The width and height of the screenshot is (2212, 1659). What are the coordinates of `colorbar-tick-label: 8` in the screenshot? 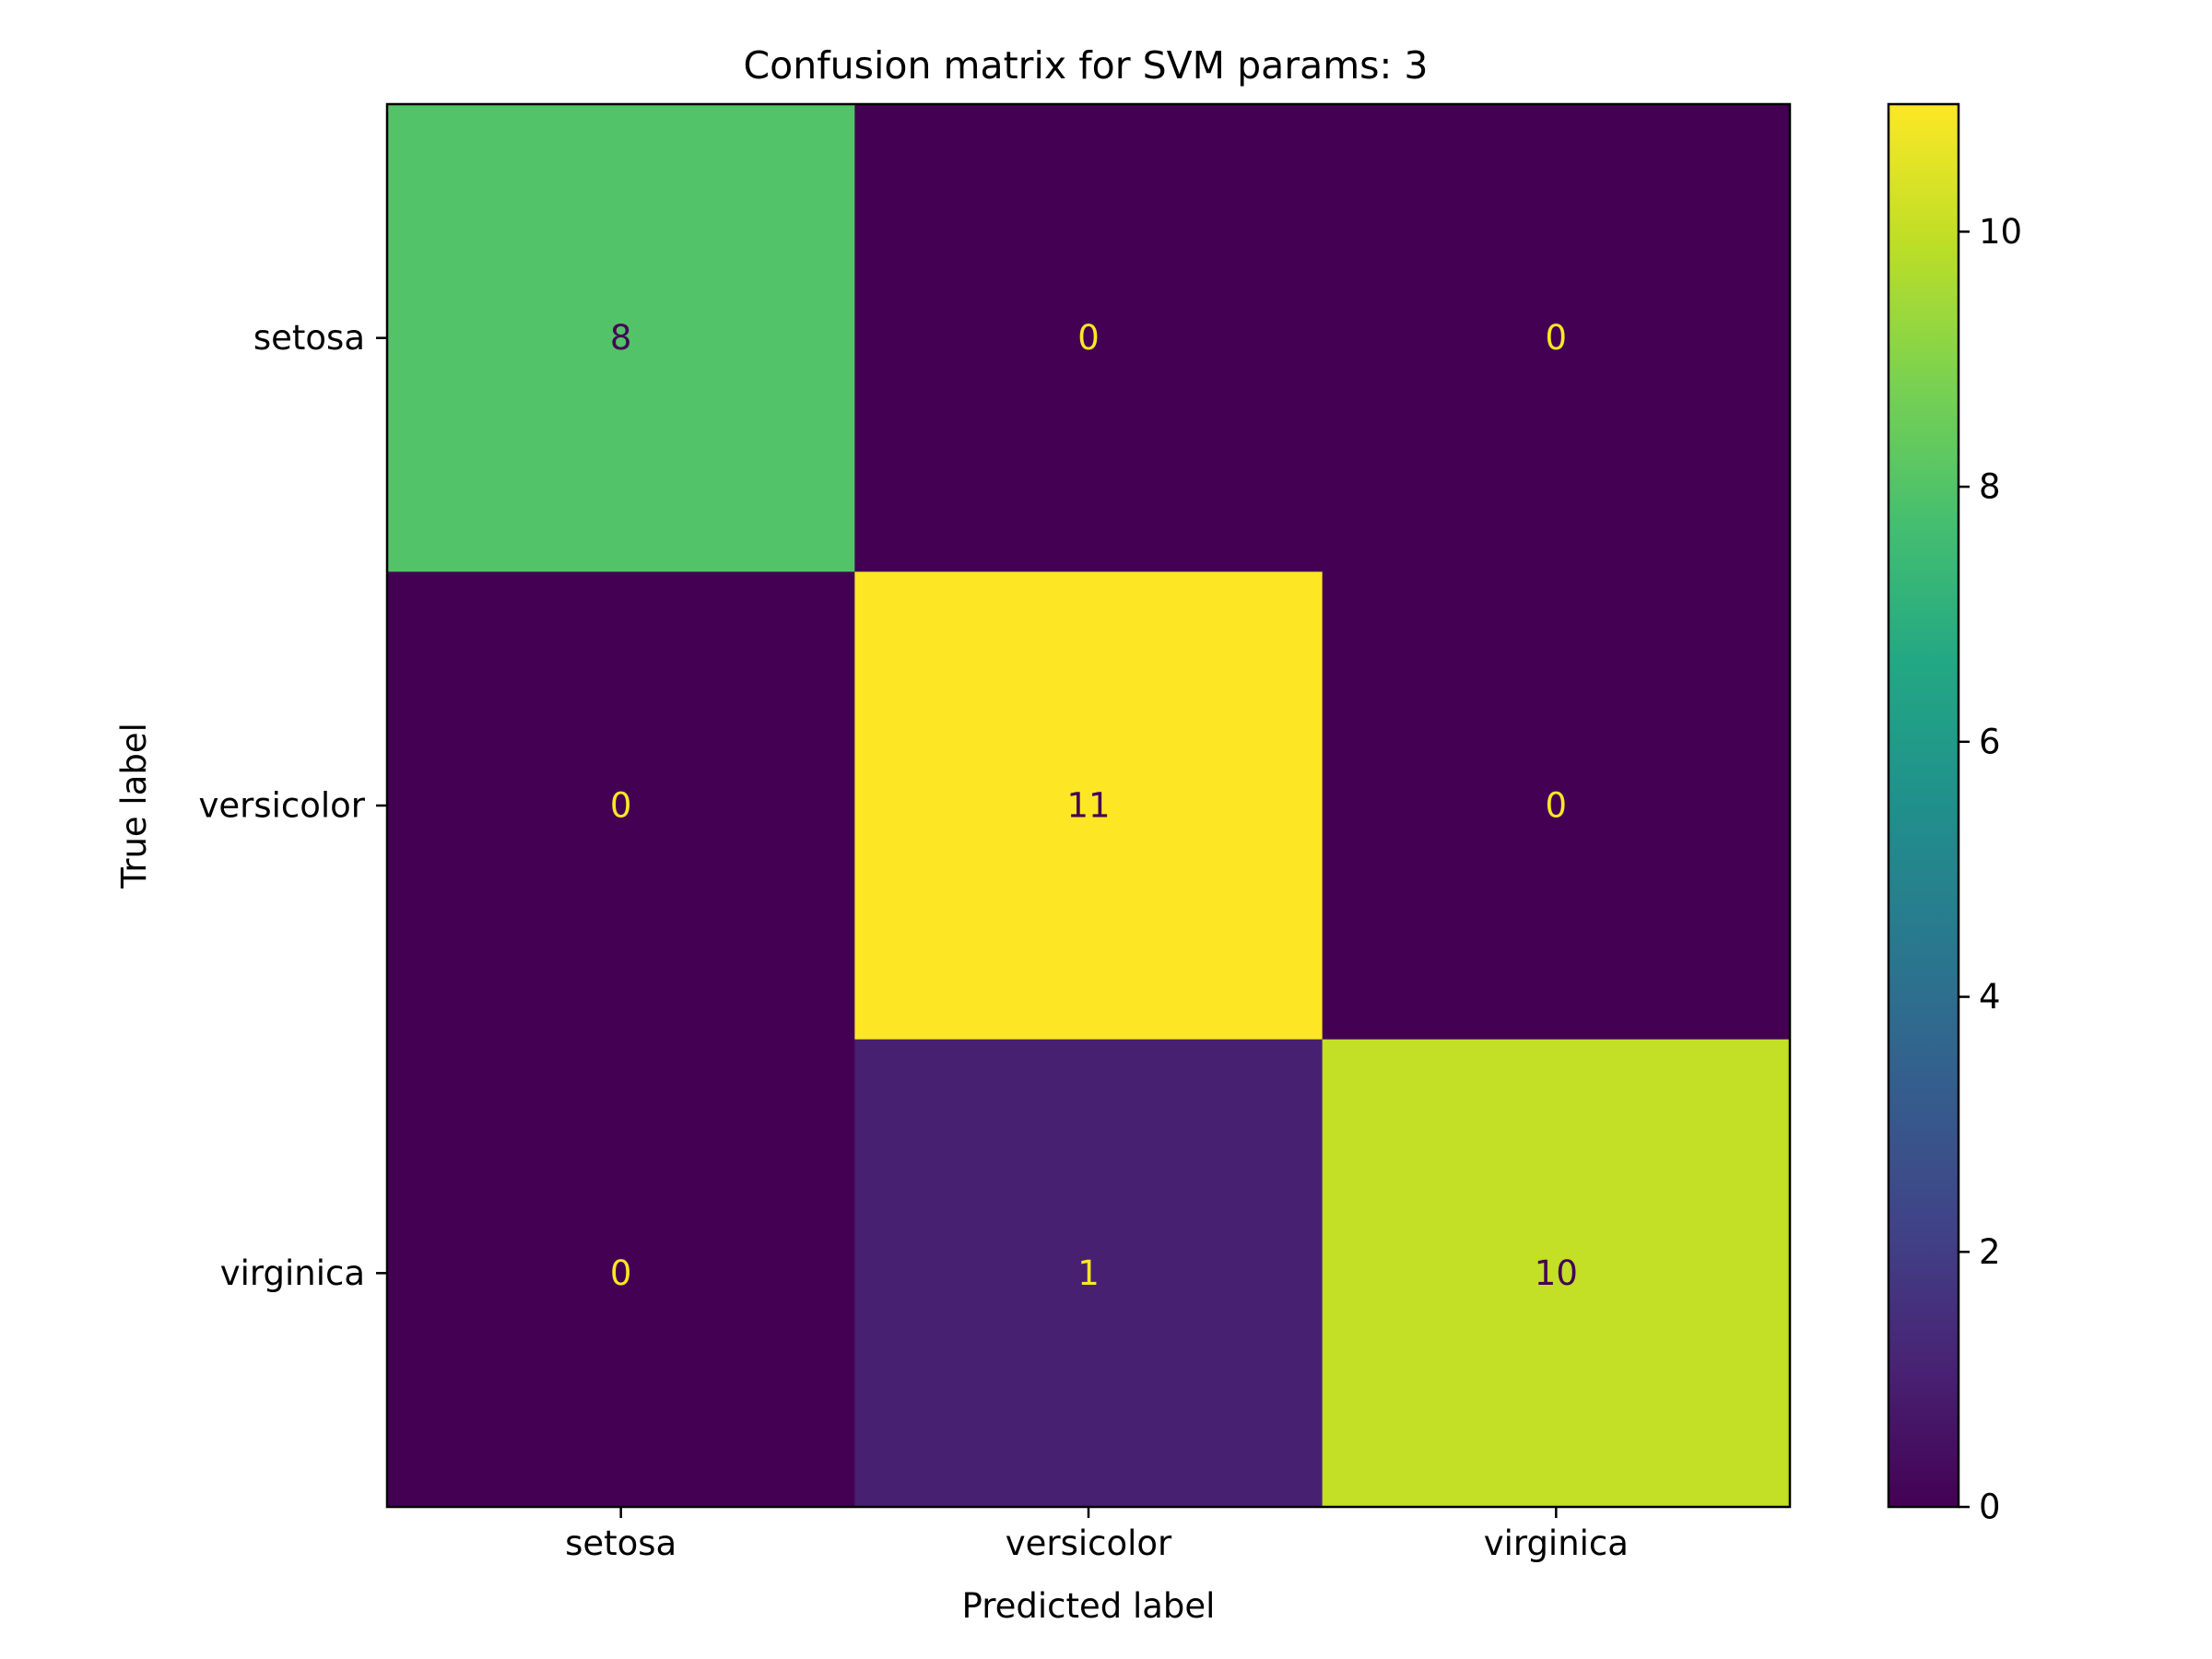 It's located at (1990, 487).